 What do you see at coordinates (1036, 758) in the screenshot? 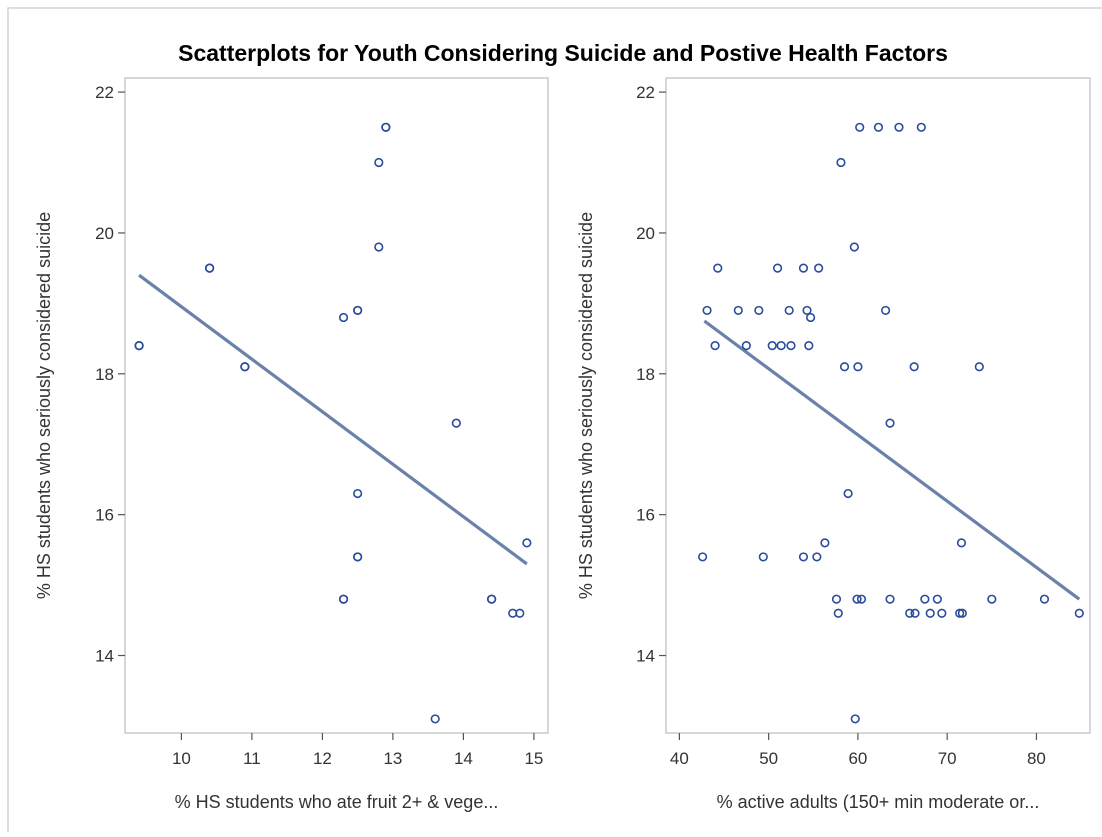
I see `x-tick-label: 80` at bounding box center [1036, 758].